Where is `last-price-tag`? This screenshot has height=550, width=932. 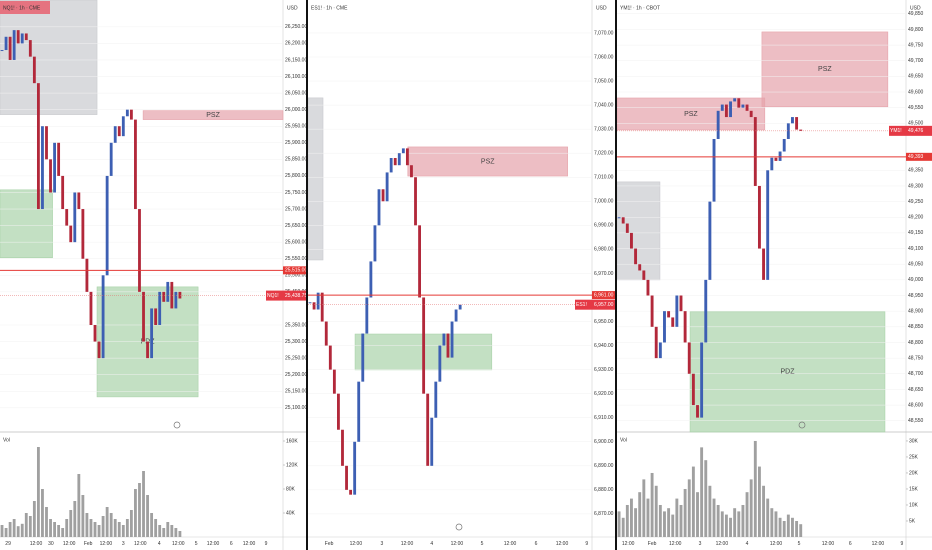 last-price-tag is located at coordinates (595, 304).